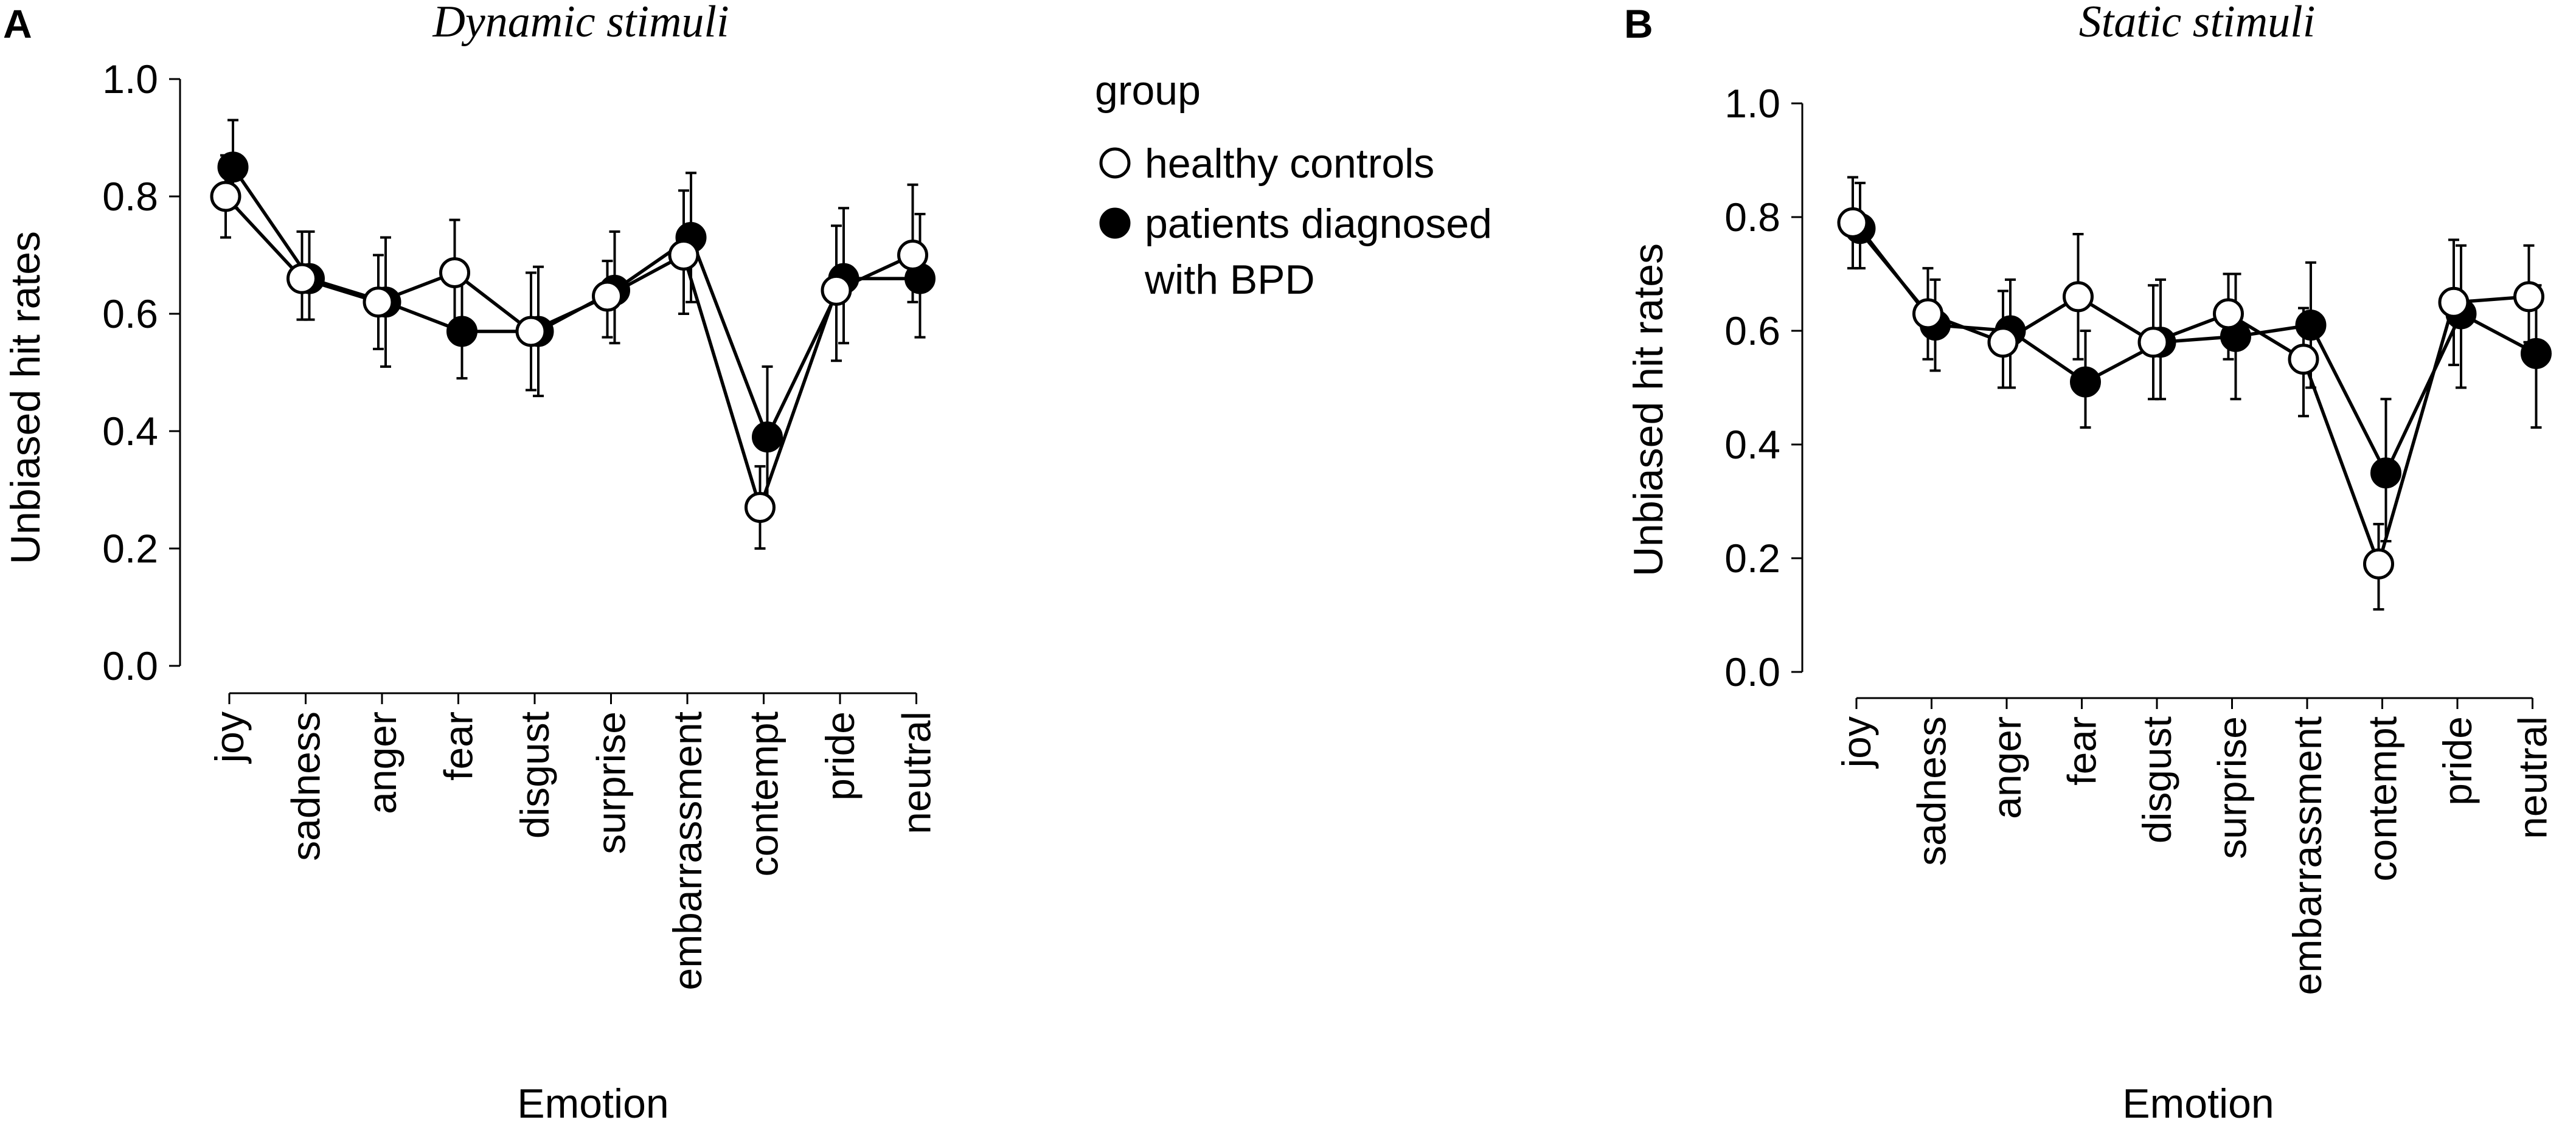  I want to click on panel-b-xlabel: Emotion, so click(2198, 1104).